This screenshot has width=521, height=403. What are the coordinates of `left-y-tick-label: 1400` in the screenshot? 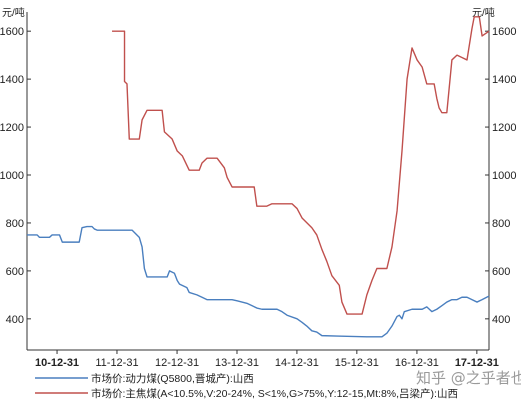 It's located at (12, 80).